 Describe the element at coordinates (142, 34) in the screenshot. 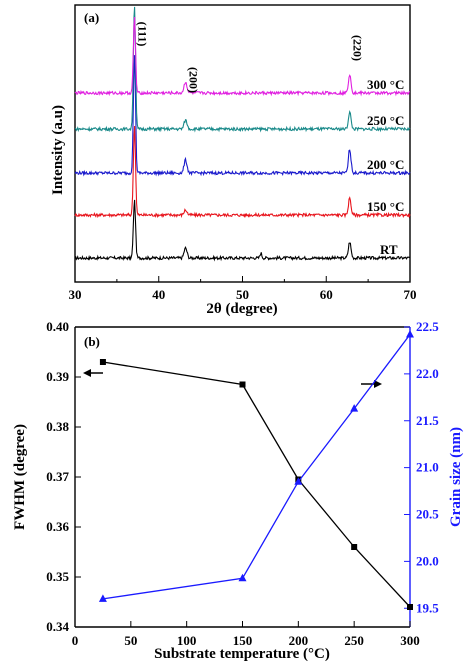

I see `peak-label: (111)` at that location.